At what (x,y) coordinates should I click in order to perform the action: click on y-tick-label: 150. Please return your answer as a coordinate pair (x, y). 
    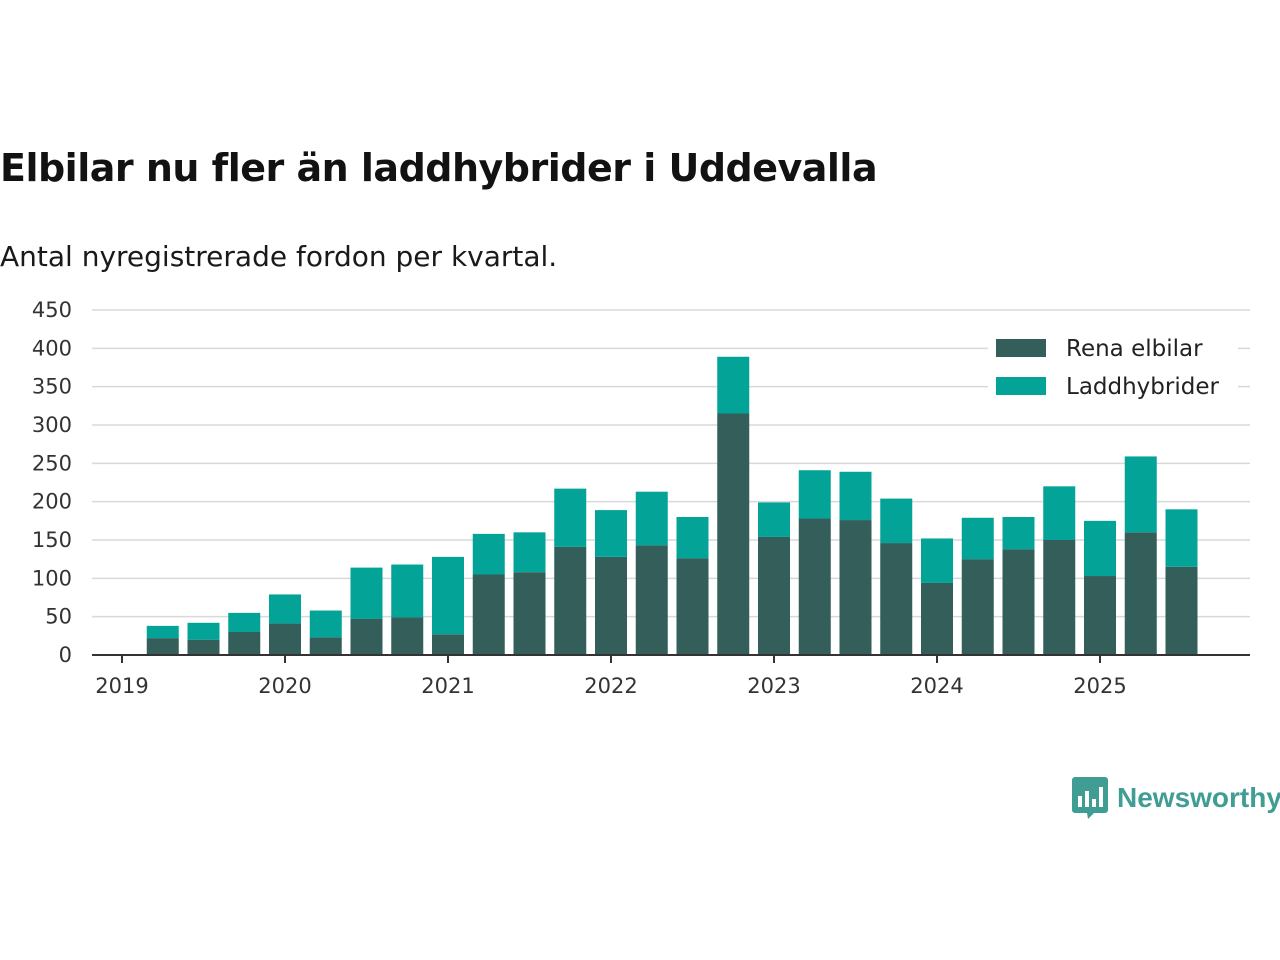
    Looking at the image, I should click on (52, 540).